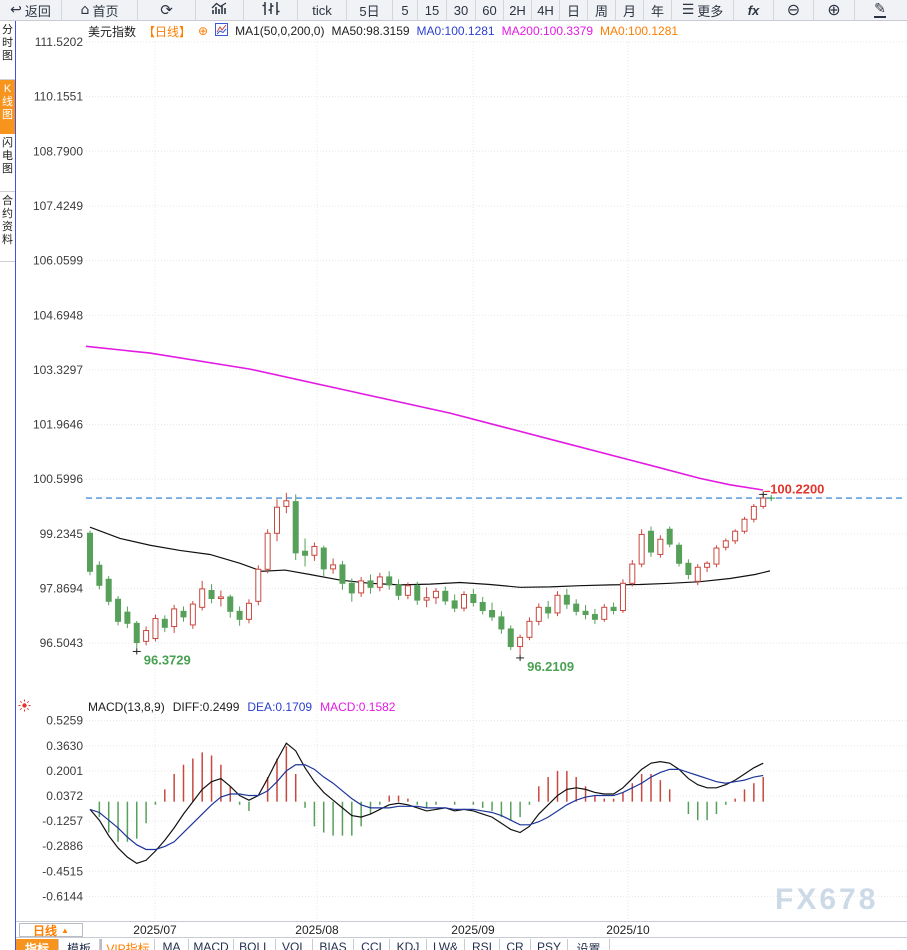 Image resolution: width=907 pixels, height=950 pixels. What do you see at coordinates (58, 370) in the screenshot?
I see `price-axis-tick: 103.3297` at bounding box center [58, 370].